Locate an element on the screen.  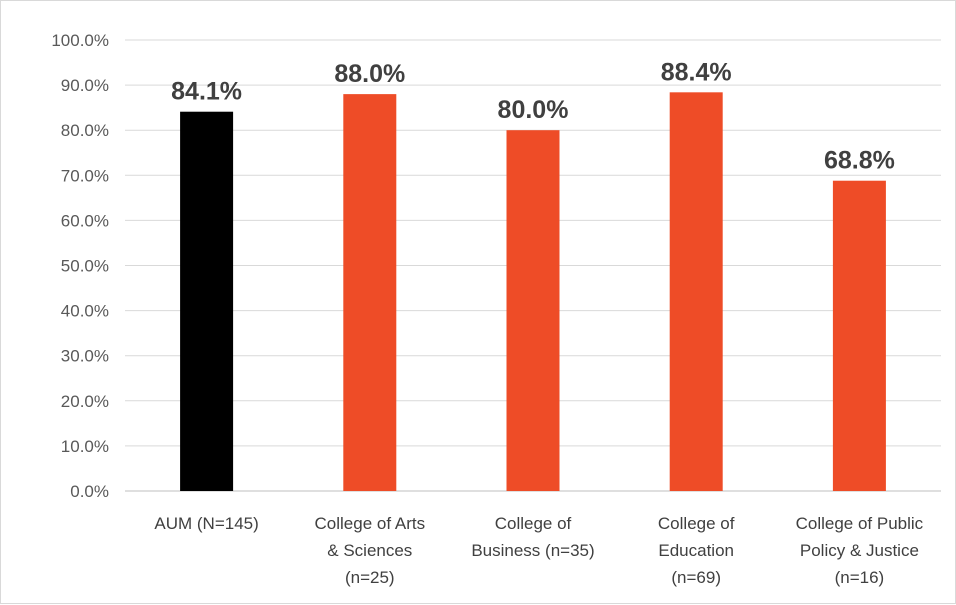
data-label: 80.0% is located at coordinates (533, 110).